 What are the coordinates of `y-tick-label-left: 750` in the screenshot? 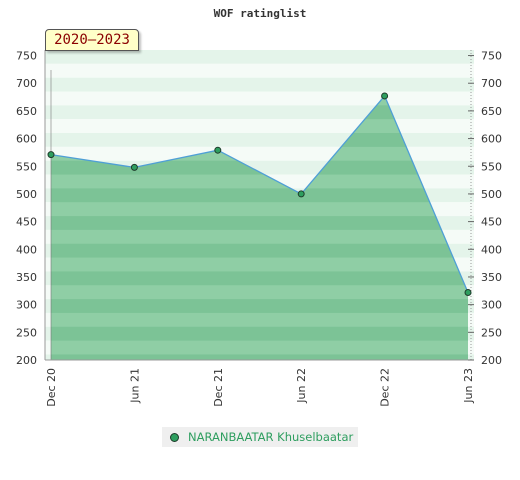 It's located at (26, 56).